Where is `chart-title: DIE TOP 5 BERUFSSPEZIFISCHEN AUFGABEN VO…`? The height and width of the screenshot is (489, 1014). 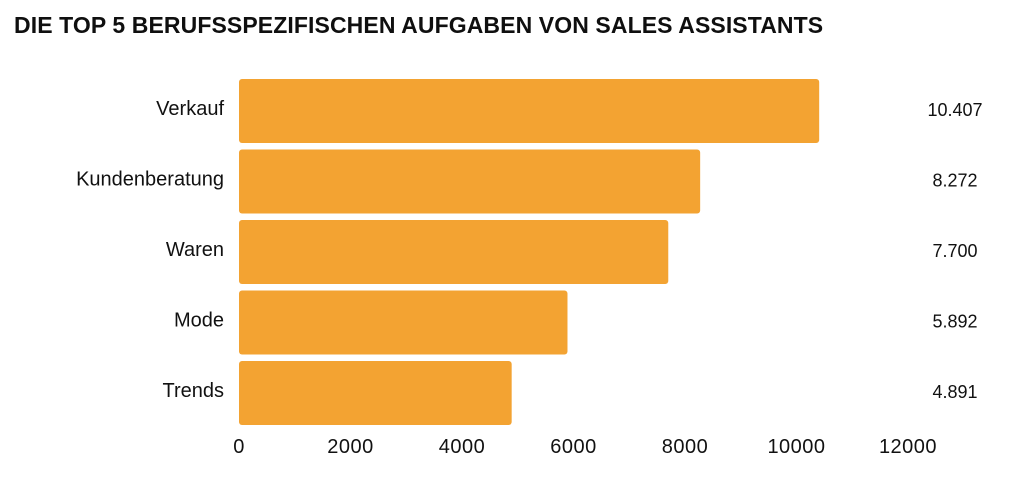 chart-title: DIE TOP 5 BERUFSSPEZIFISCHEN AUFGABEN VO… is located at coordinates (419, 25).